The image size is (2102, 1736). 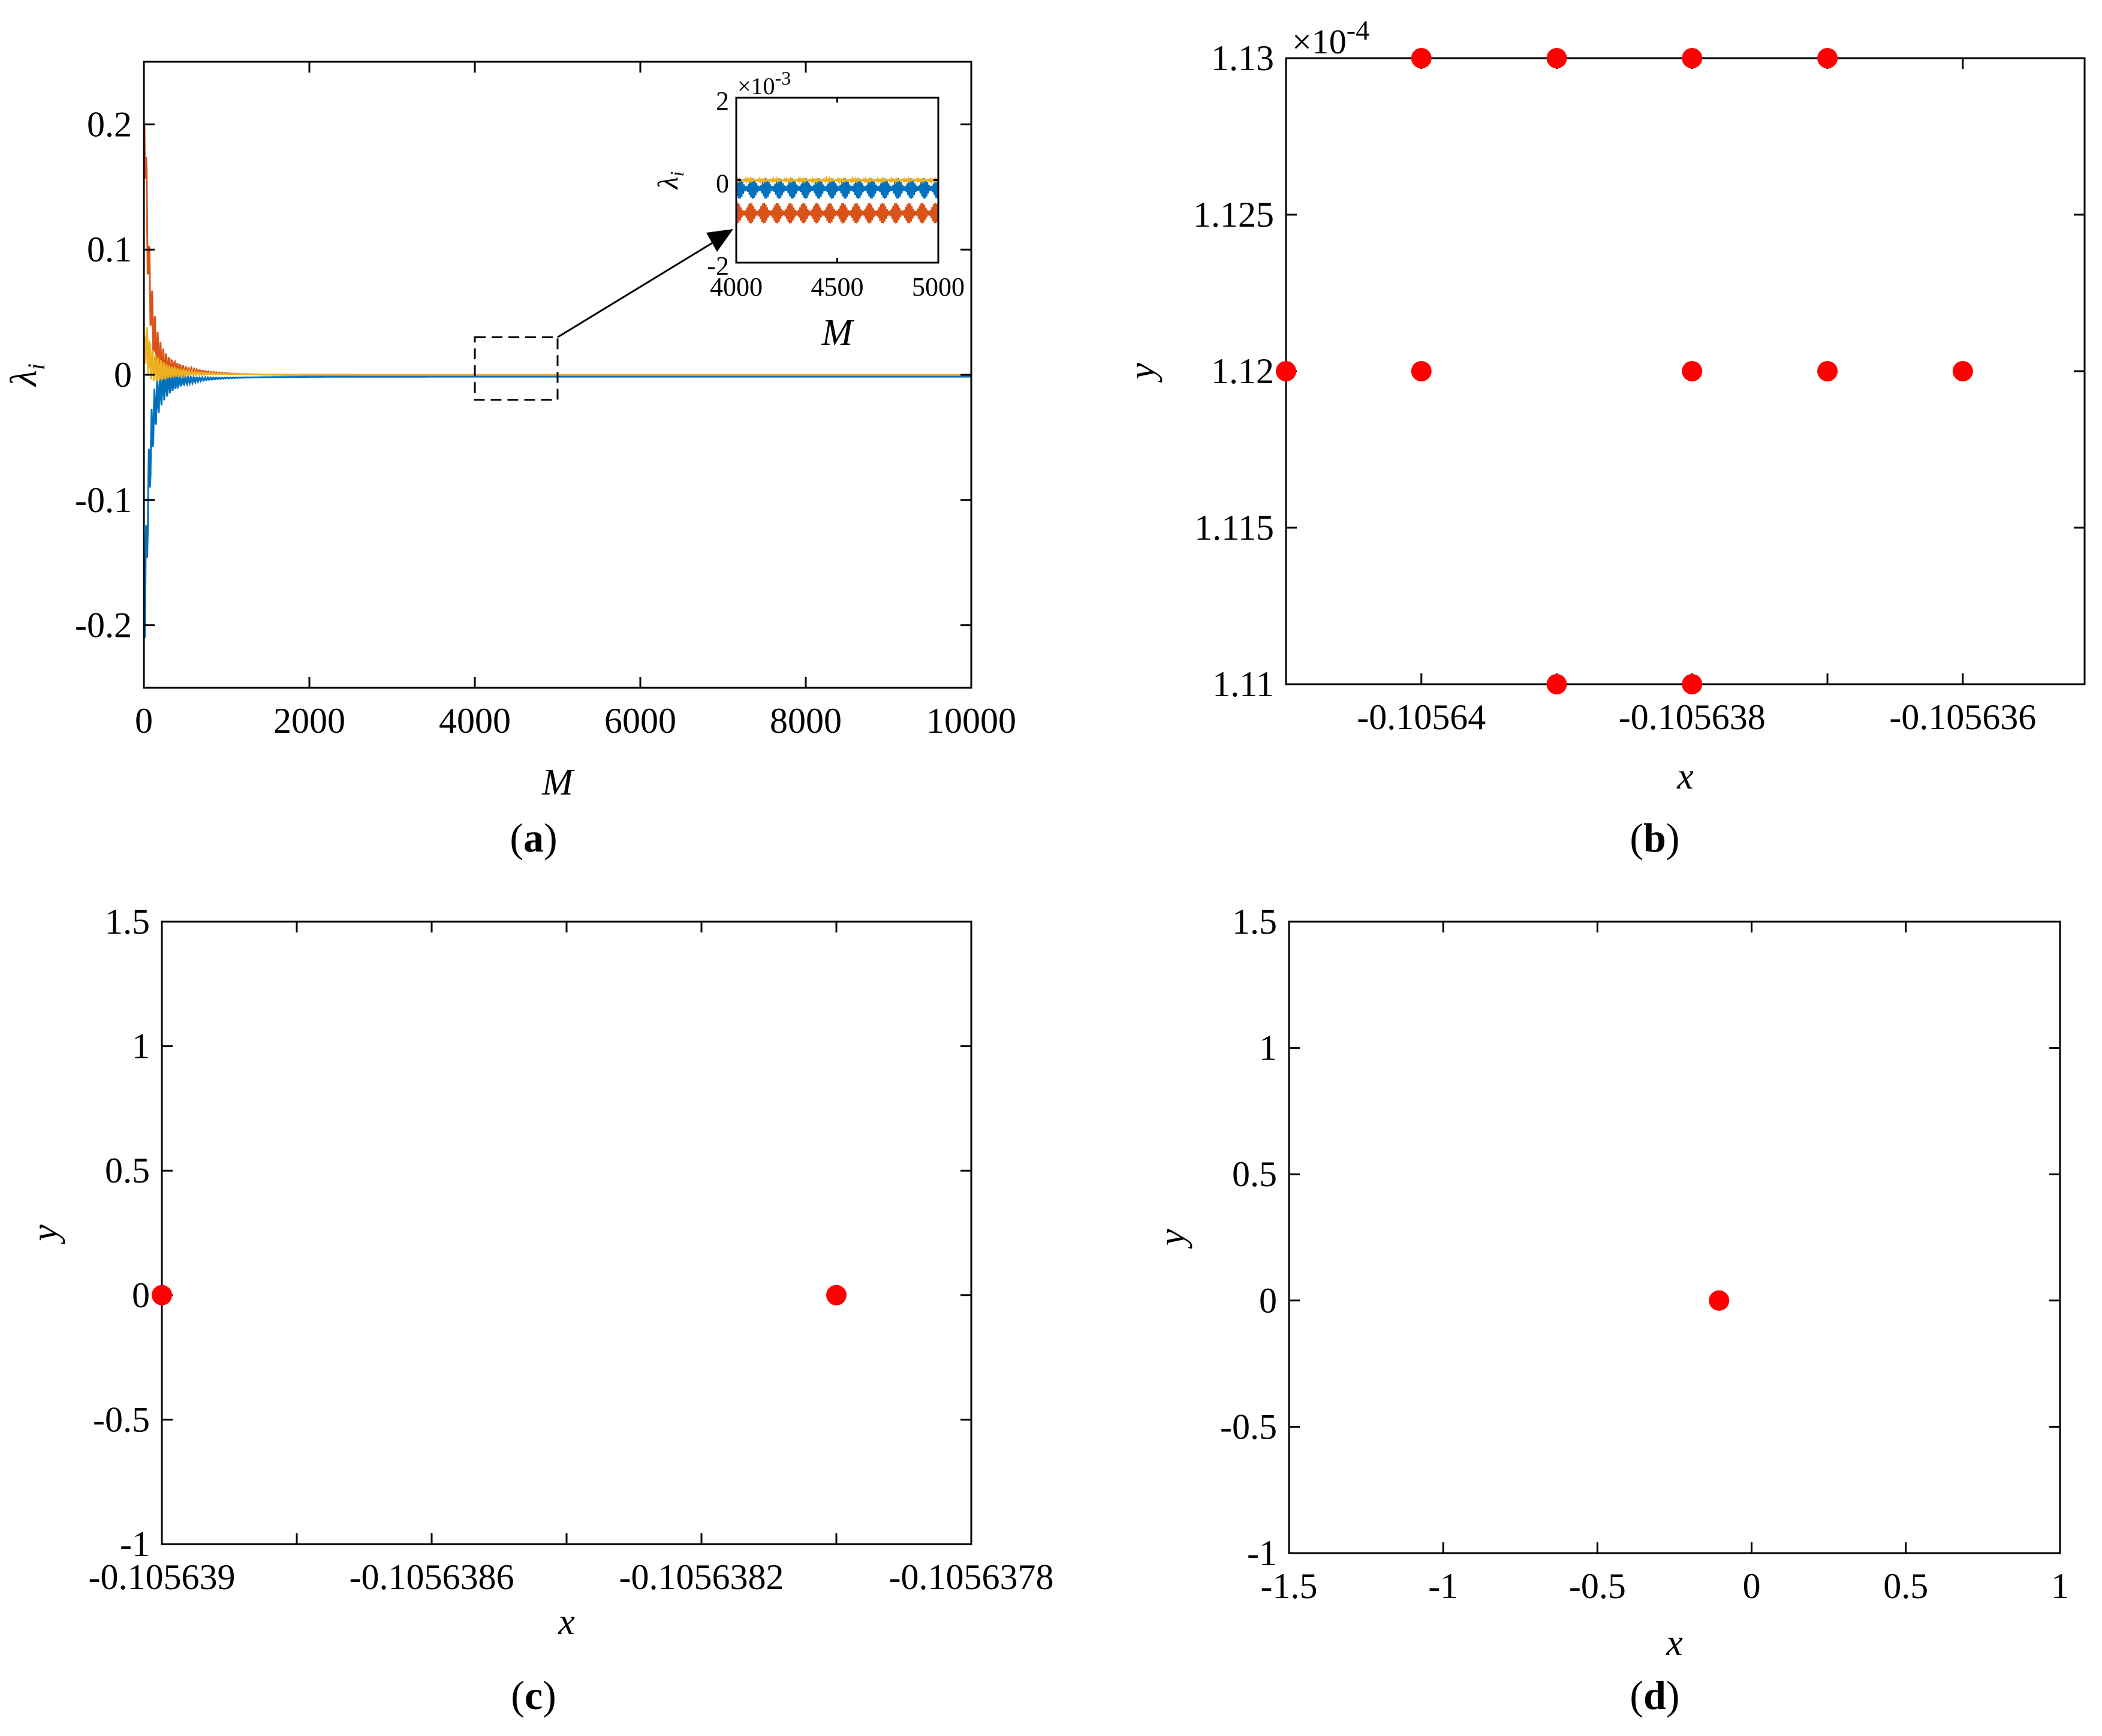 I want to click on x-tick-label: -0.105638, so click(x=1692, y=717).